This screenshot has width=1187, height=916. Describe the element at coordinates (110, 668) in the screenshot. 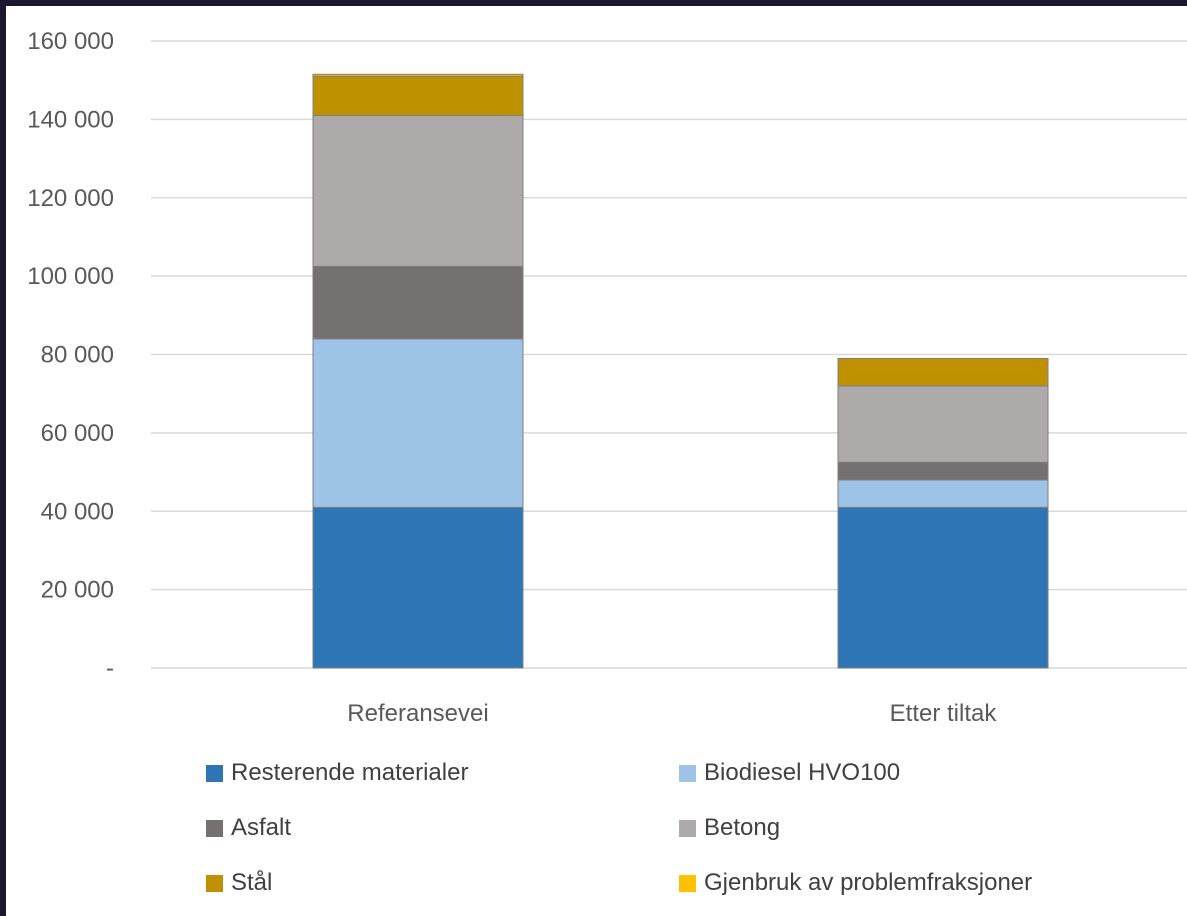

I see `y-tick-label: -` at that location.